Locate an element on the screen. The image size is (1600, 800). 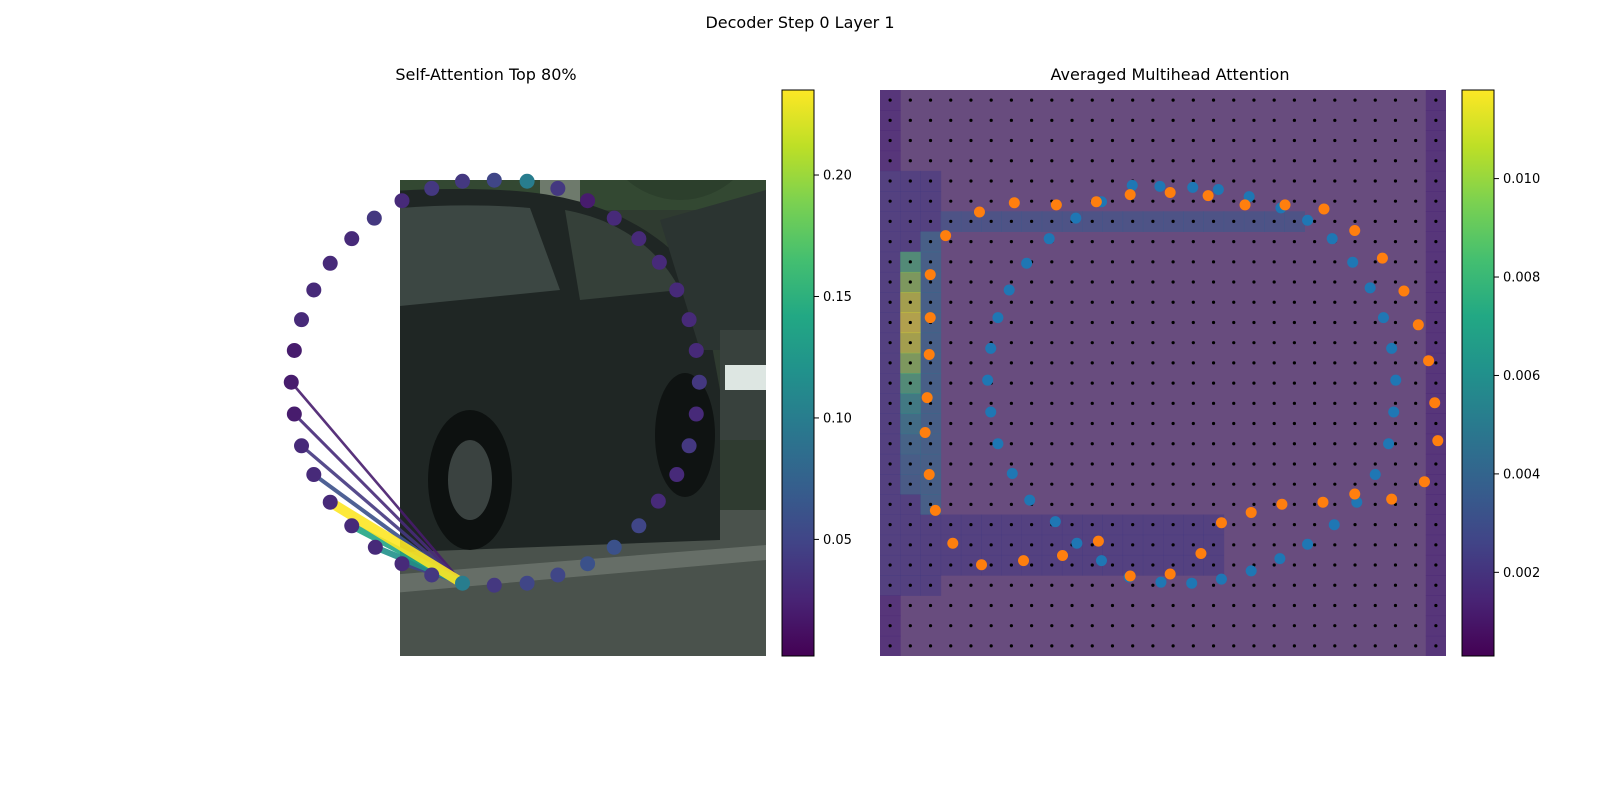
attention-line is located at coordinates (382, 514).